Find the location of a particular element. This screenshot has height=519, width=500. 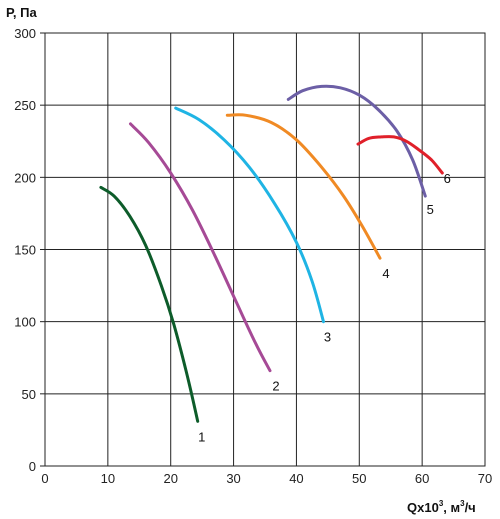

y-axis-title: Р, Па is located at coordinates (21, 12).